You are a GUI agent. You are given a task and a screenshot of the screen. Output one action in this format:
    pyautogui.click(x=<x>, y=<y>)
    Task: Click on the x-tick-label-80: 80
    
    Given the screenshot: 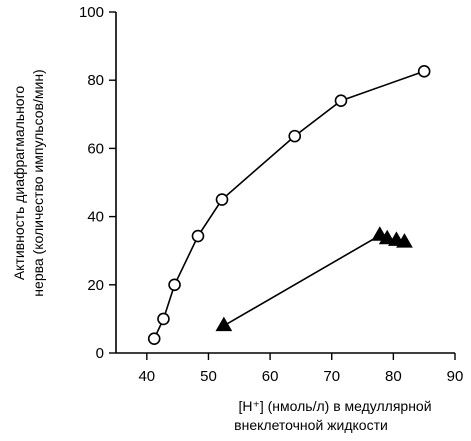 What is the action you would take?
    pyautogui.click(x=393, y=376)
    